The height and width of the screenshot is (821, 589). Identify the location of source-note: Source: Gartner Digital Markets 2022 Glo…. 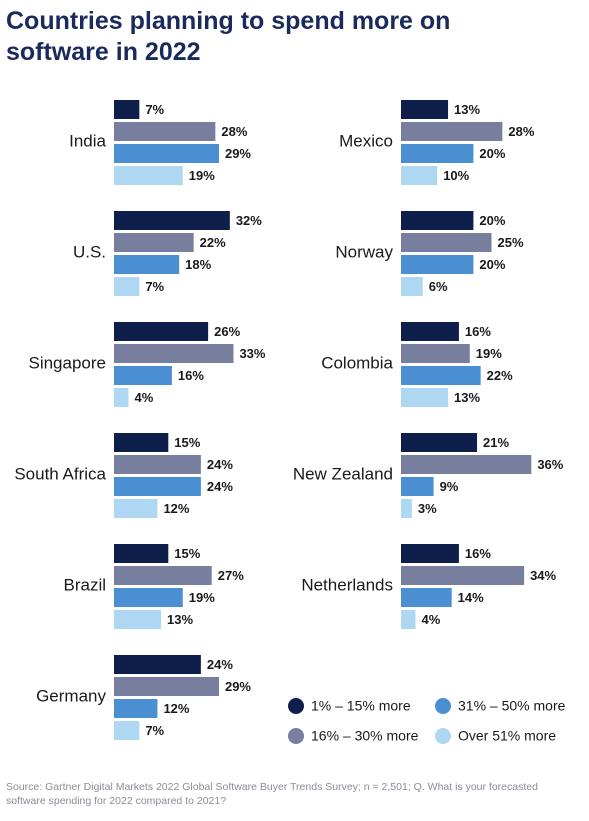
(272, 794).